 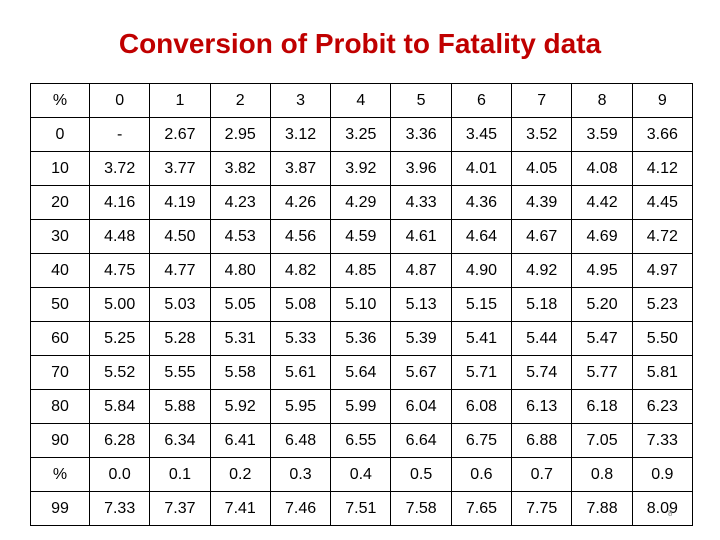 What do you see at coordinates (542, 168) in the screenshot?
I see `table-cell: 4.05` at bounding box center [542, 168].